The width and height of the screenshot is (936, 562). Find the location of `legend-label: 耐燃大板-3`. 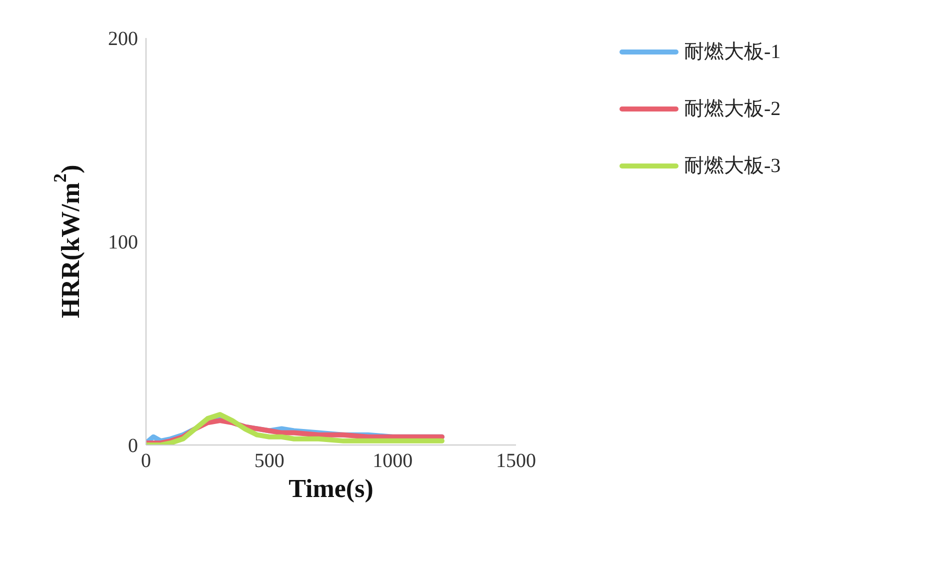

legend-label: 耐燃大板-3 is located at coordinates (732, 166).